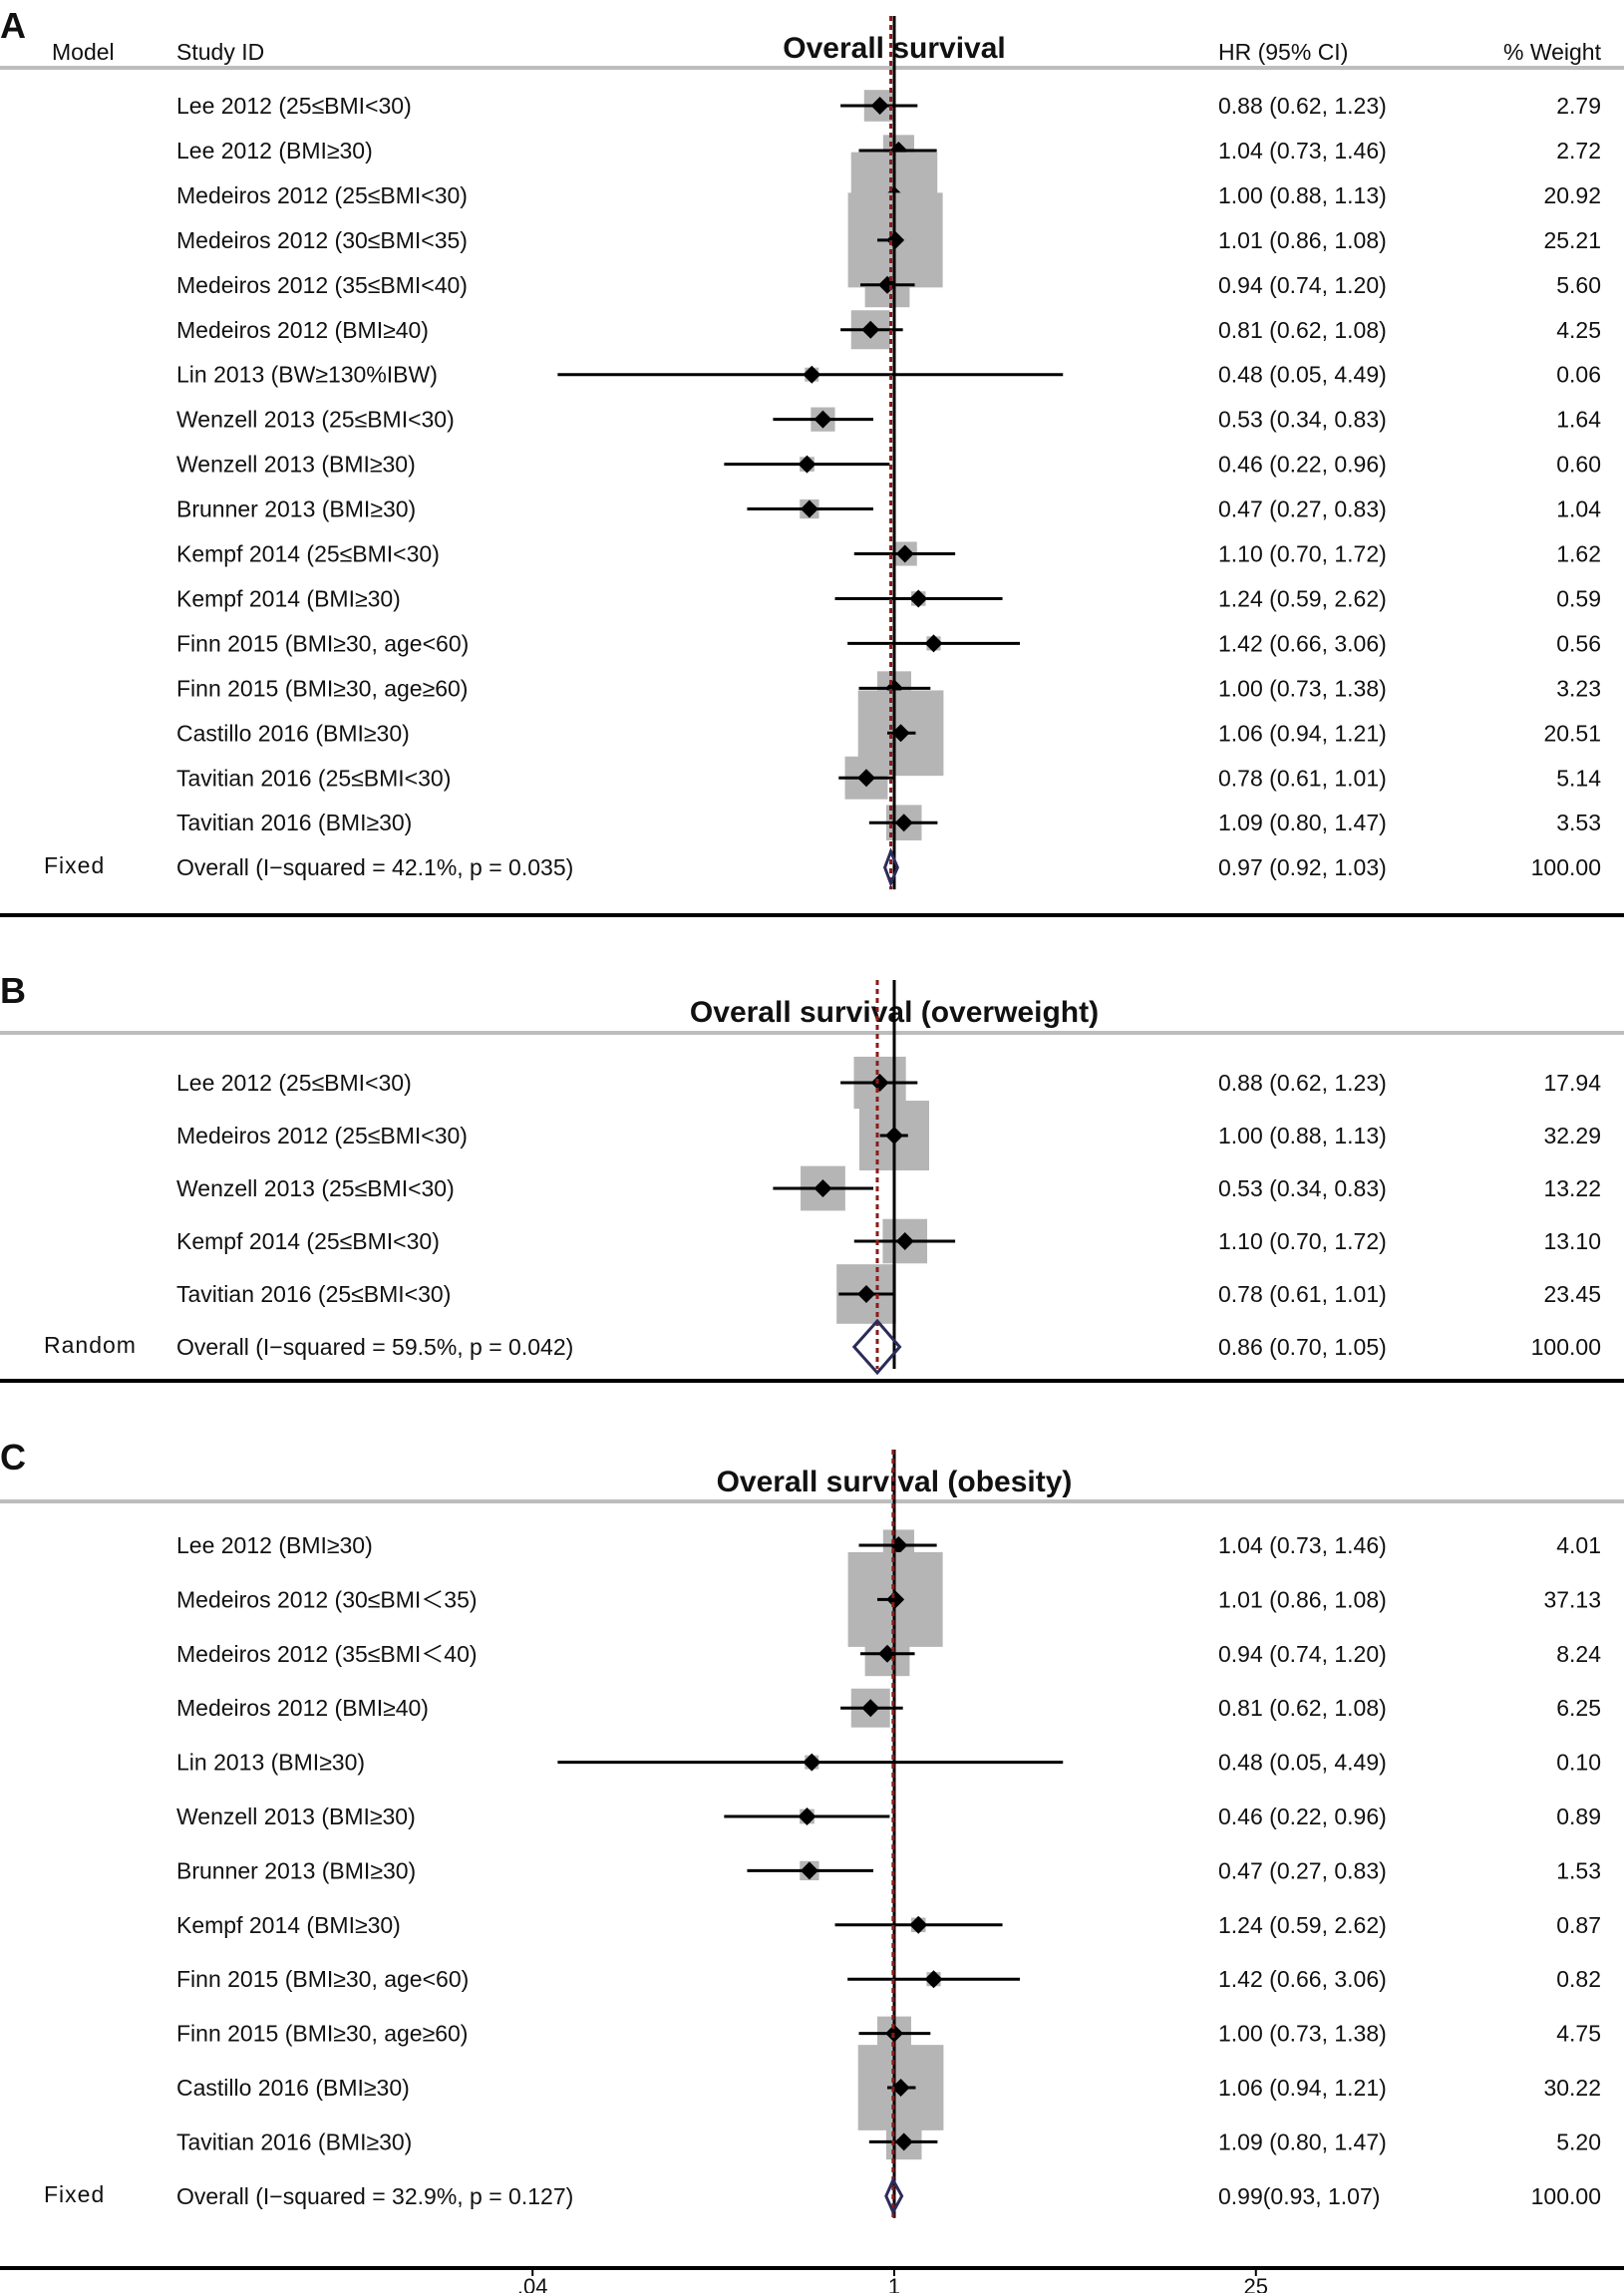 The width and height of the screenshot is (1624, 2293). What do you see at coordinates (1578, 1870) in the screenshot?
I see `weight-value: 1.53` at bounding box center [1578, 1870].